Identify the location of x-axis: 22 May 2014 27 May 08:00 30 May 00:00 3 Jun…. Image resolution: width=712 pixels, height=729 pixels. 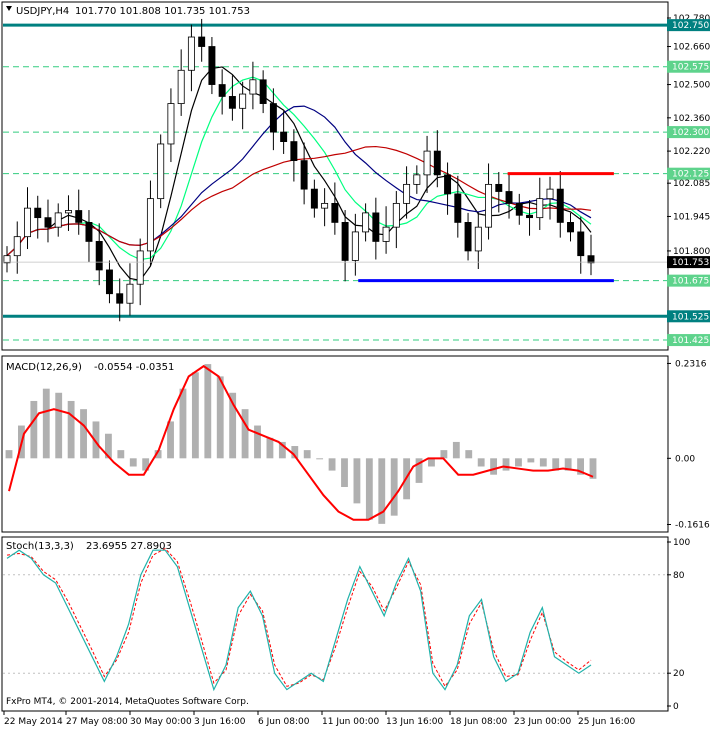
(319, 719).